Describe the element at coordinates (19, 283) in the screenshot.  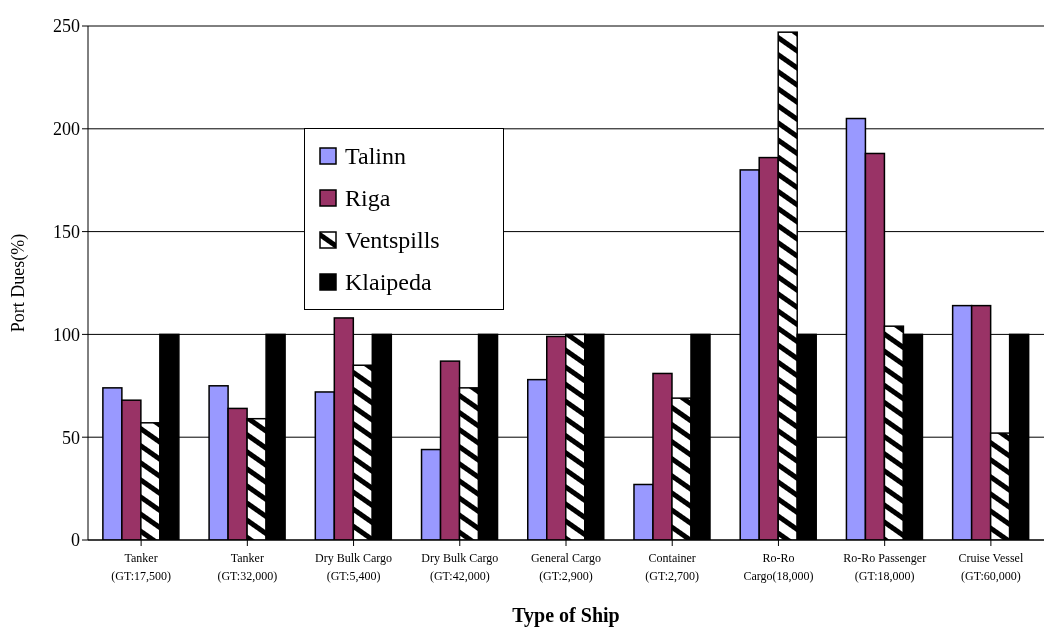
I see `y-axis-title: Port Dues(%)` at that location.